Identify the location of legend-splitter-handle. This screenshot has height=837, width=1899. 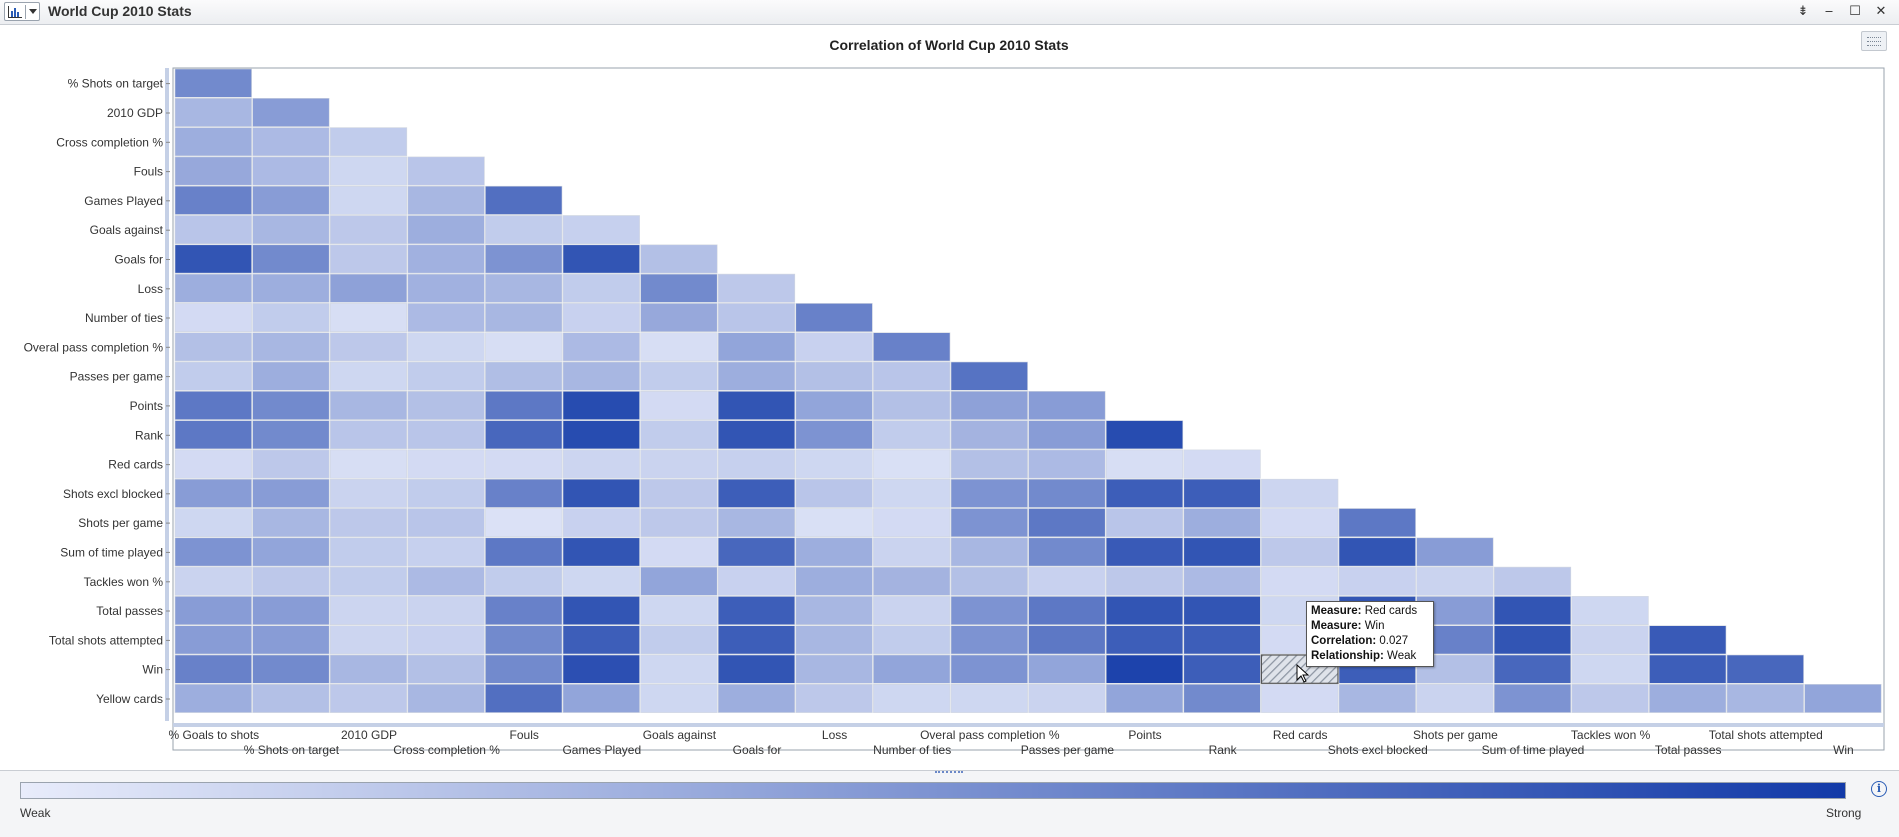
(949, 774).